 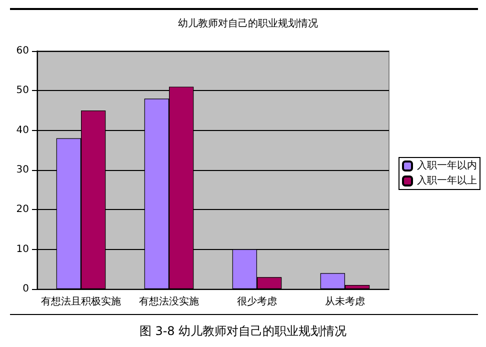 I want to click on legend-label: 入职一年以内, so click(x=447, y=166).